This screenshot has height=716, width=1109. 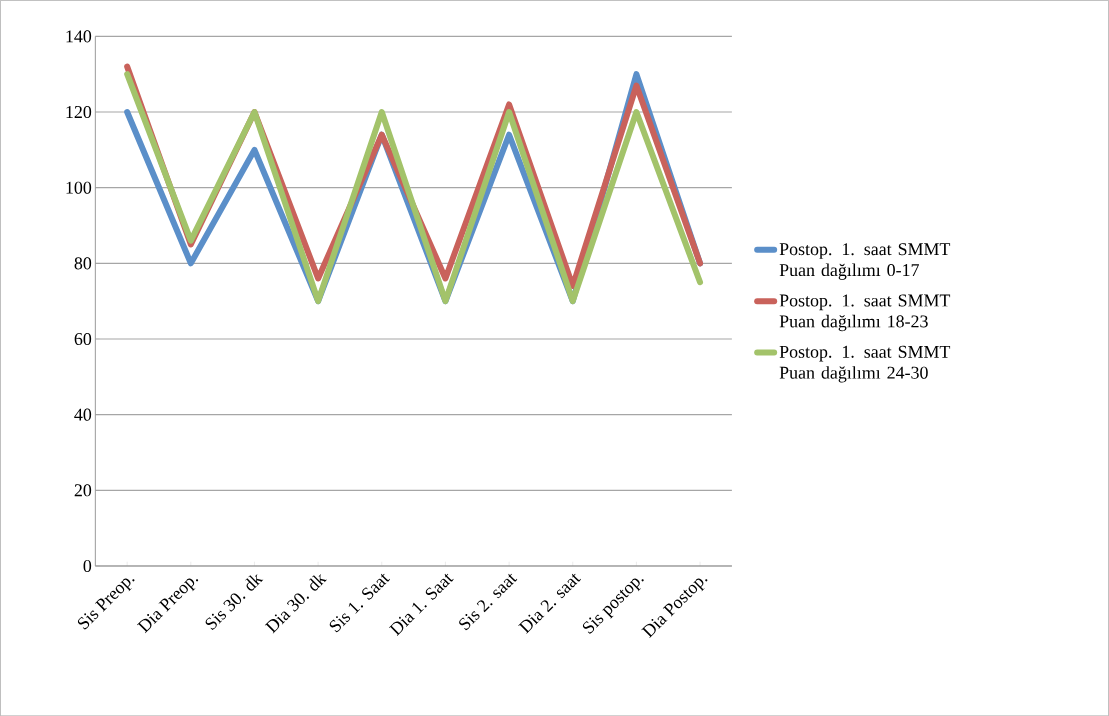 What do you see at coordinates (83, 338) in the screenshot?
I see `y-tick-label: 60` at bounding box center [83, 338].